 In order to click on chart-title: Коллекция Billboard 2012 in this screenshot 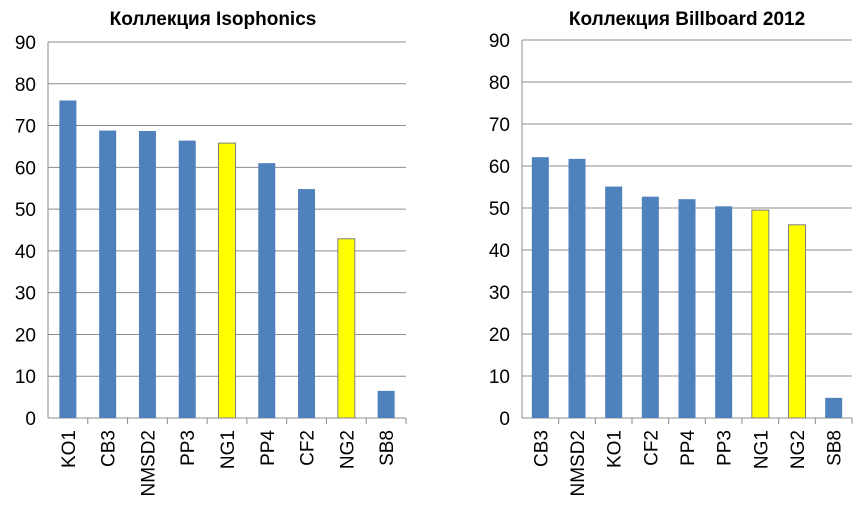, I will do `click(687, 19)`.